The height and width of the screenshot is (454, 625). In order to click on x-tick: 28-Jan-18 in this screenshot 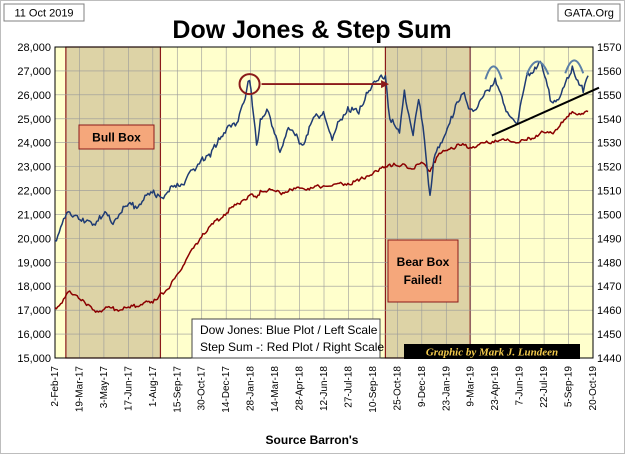, I will do `click(251, 388)`.